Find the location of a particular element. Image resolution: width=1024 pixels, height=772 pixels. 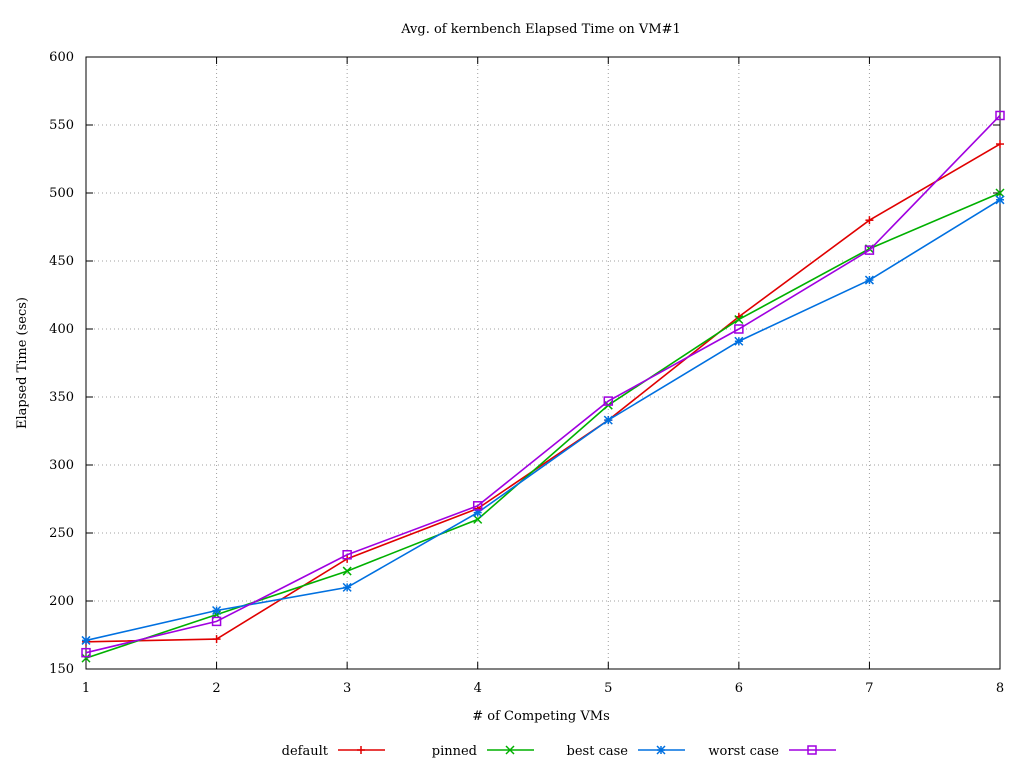

x-tick-label: 6 is located at coordinates (739, 688).